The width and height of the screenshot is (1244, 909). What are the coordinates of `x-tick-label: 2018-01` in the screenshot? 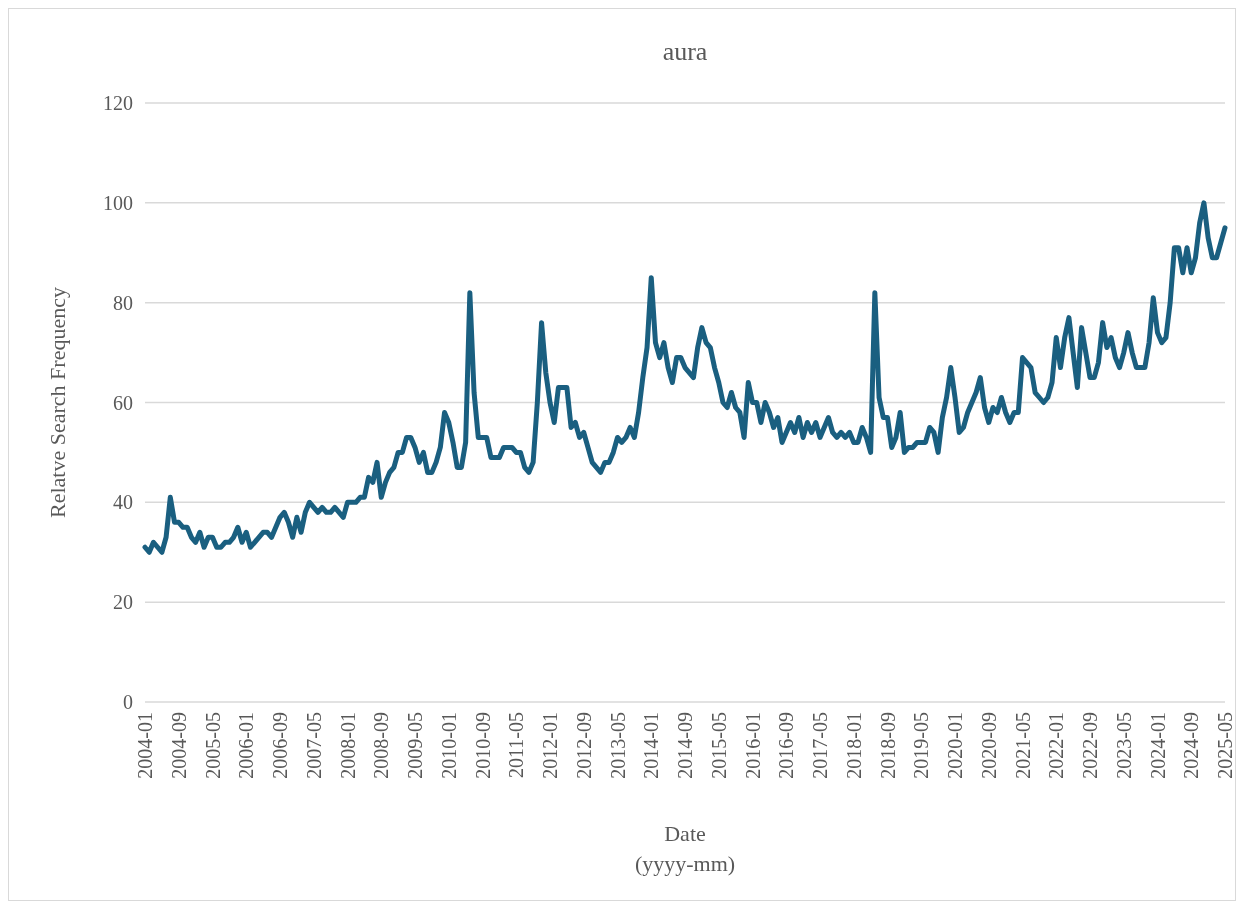 It's located at (853, 745).